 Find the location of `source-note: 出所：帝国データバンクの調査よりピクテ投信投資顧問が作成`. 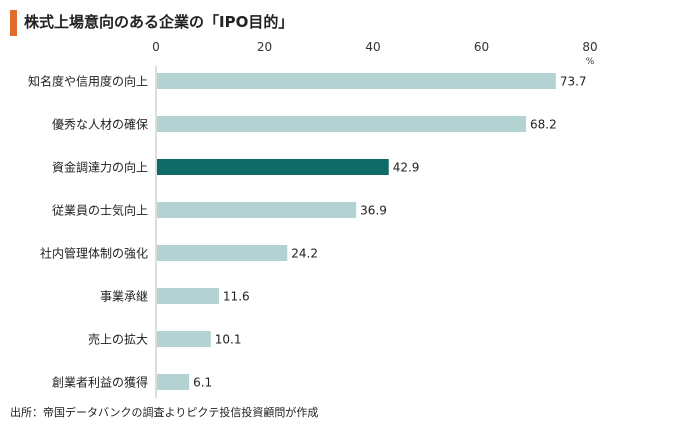

source-note: 出所：帝国データバンクの調査よりピクテ投信投資顧問が作成 is located at coordinates (164, 412).